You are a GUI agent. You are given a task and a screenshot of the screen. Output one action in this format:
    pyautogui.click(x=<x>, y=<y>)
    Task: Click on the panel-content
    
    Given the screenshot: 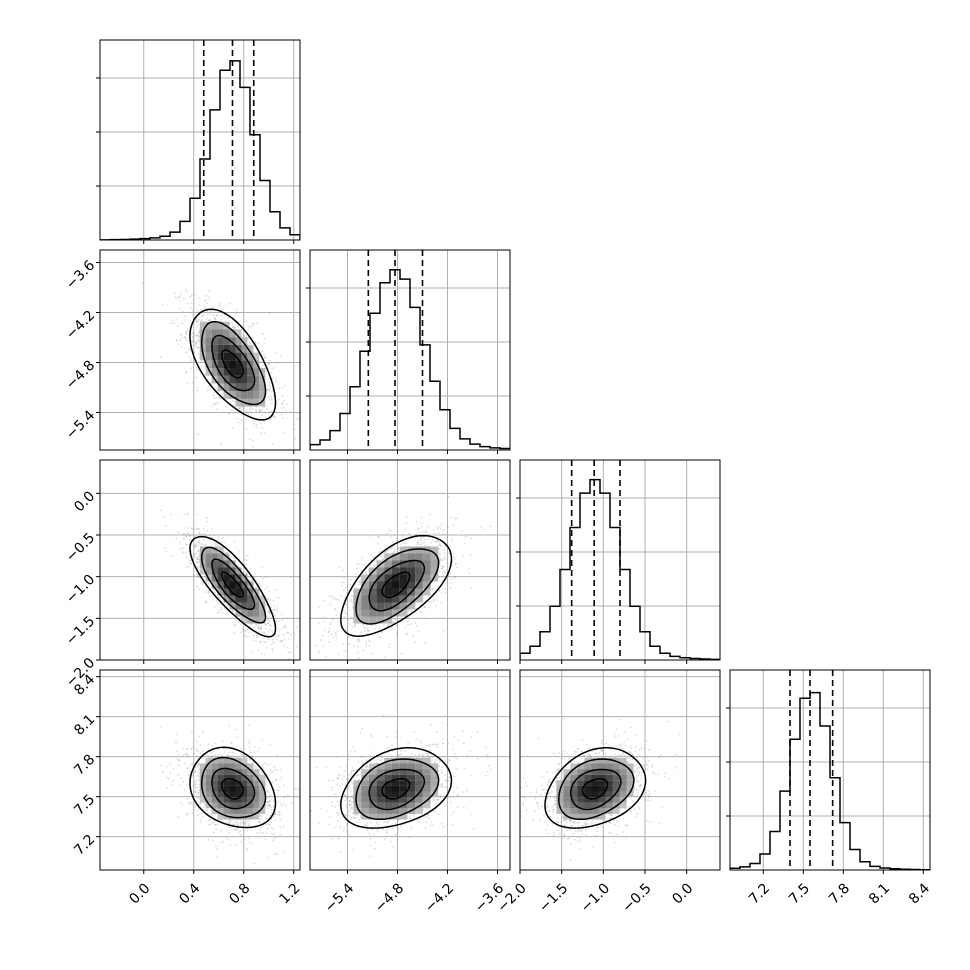 What is the action you would take?
    pyautogui.click(x=200, y=140)
    